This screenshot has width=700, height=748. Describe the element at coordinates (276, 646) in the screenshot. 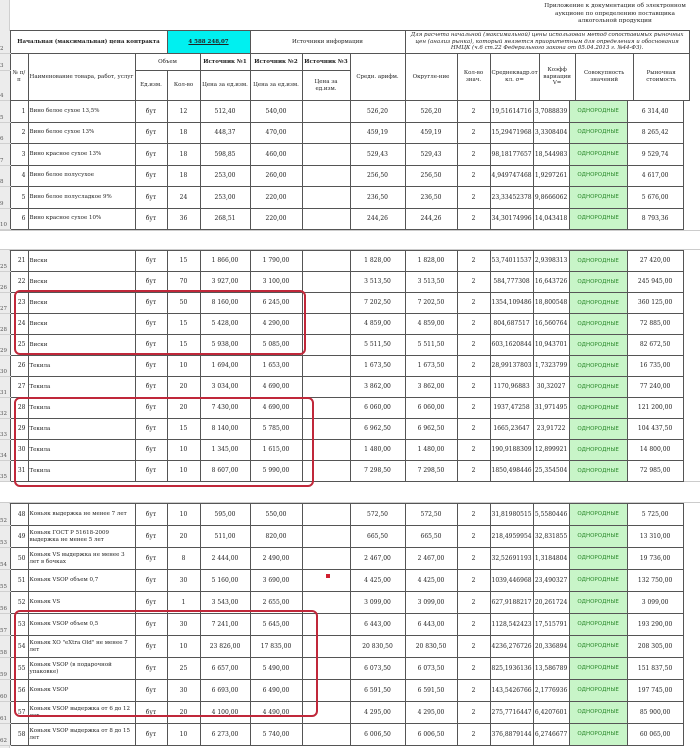

I see `source2-price: 17 835,00` at that location.